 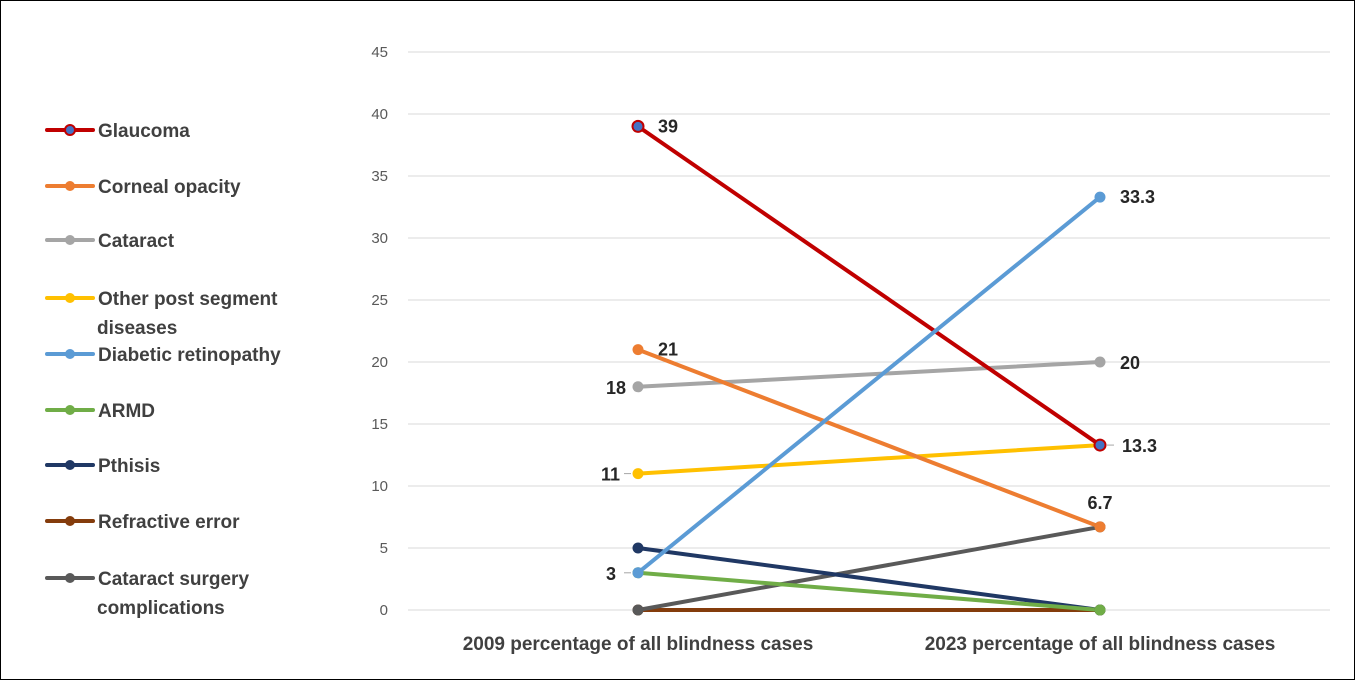 What do you see at coordinates (1100, 644) in the screenshot?
I see `x-category-label-2: 2023 percentage of all blindness cases` at bounding box center [1100, 644].